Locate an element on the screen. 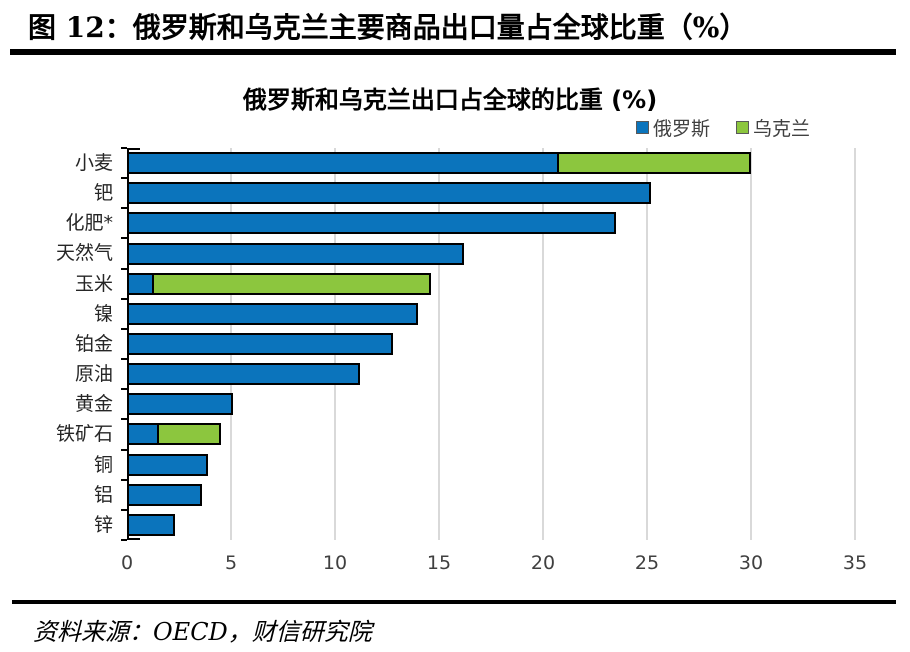 The width and height of the screenshot is (910, 652). bar-锌 is located at coordinates (151, 524).